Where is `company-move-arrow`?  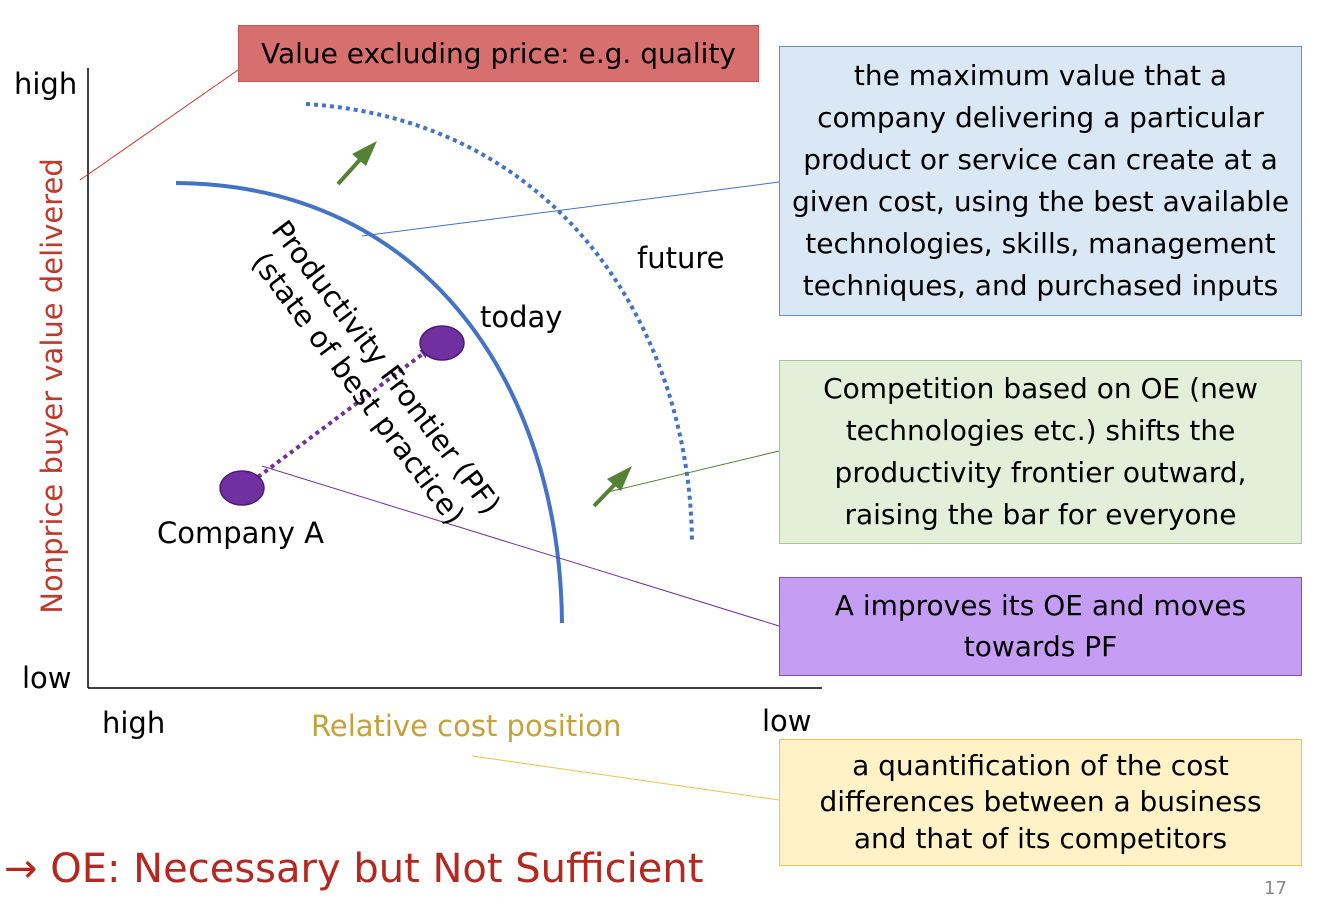 company-move-arrow is located at coordinates (343, 413).